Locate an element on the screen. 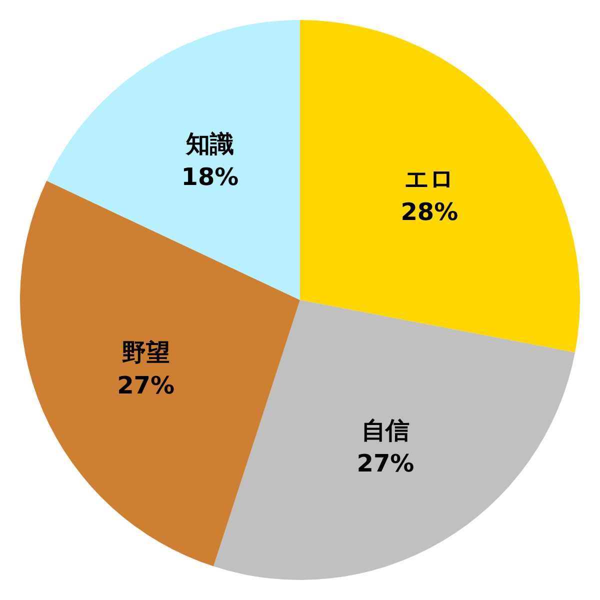 Image resolution: width=600 pixels, height=600 pixels. data-label: 28% is located at coordinates (429, 212).